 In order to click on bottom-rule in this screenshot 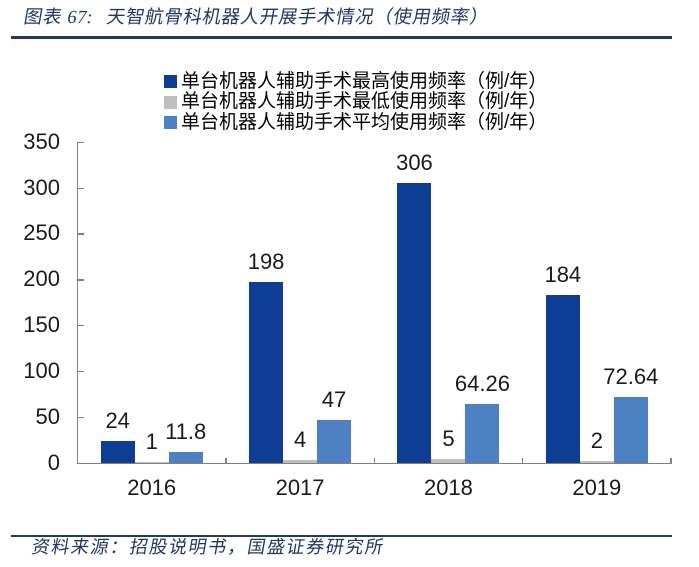, I will do `click(341, 535)`.